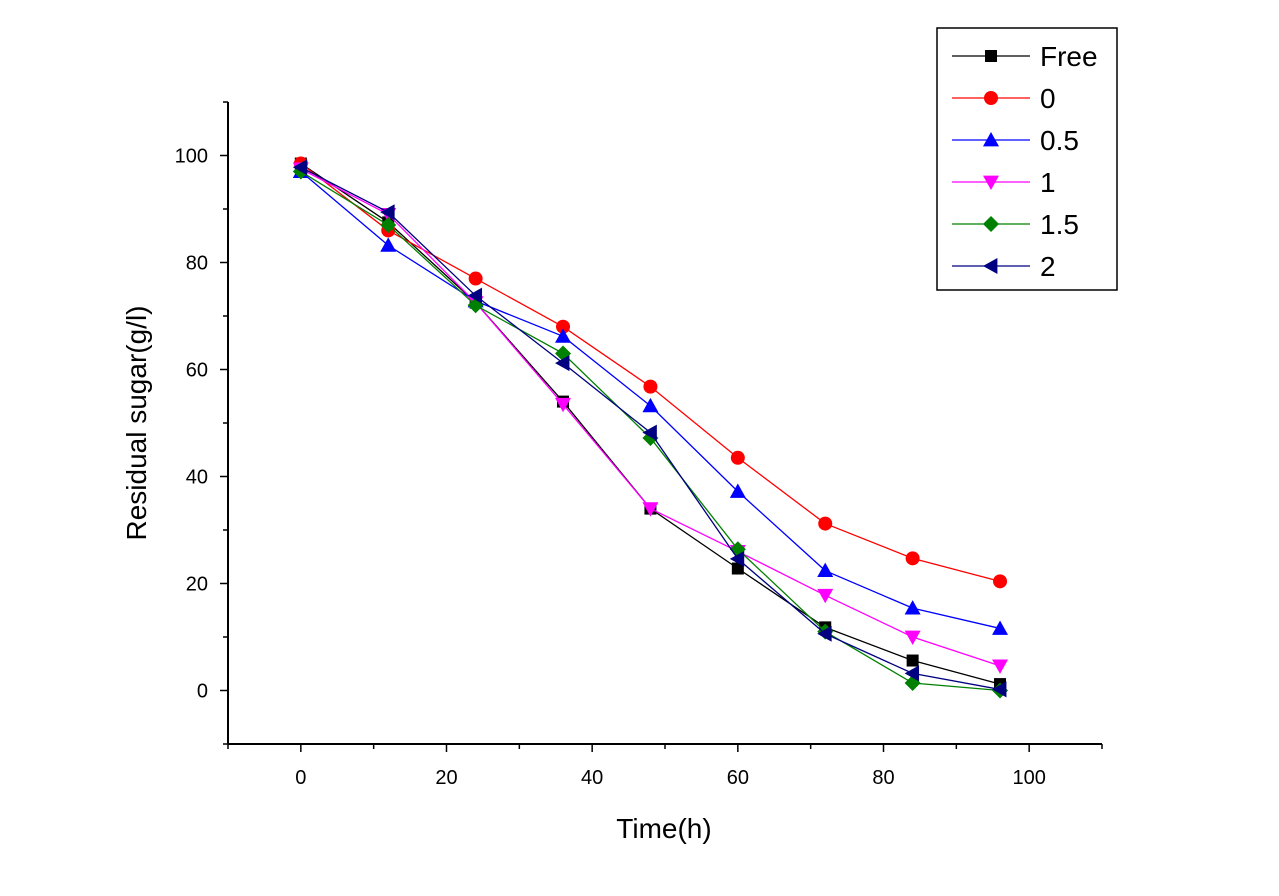  I want to click on legend-label: 1, so click(1048, 182).